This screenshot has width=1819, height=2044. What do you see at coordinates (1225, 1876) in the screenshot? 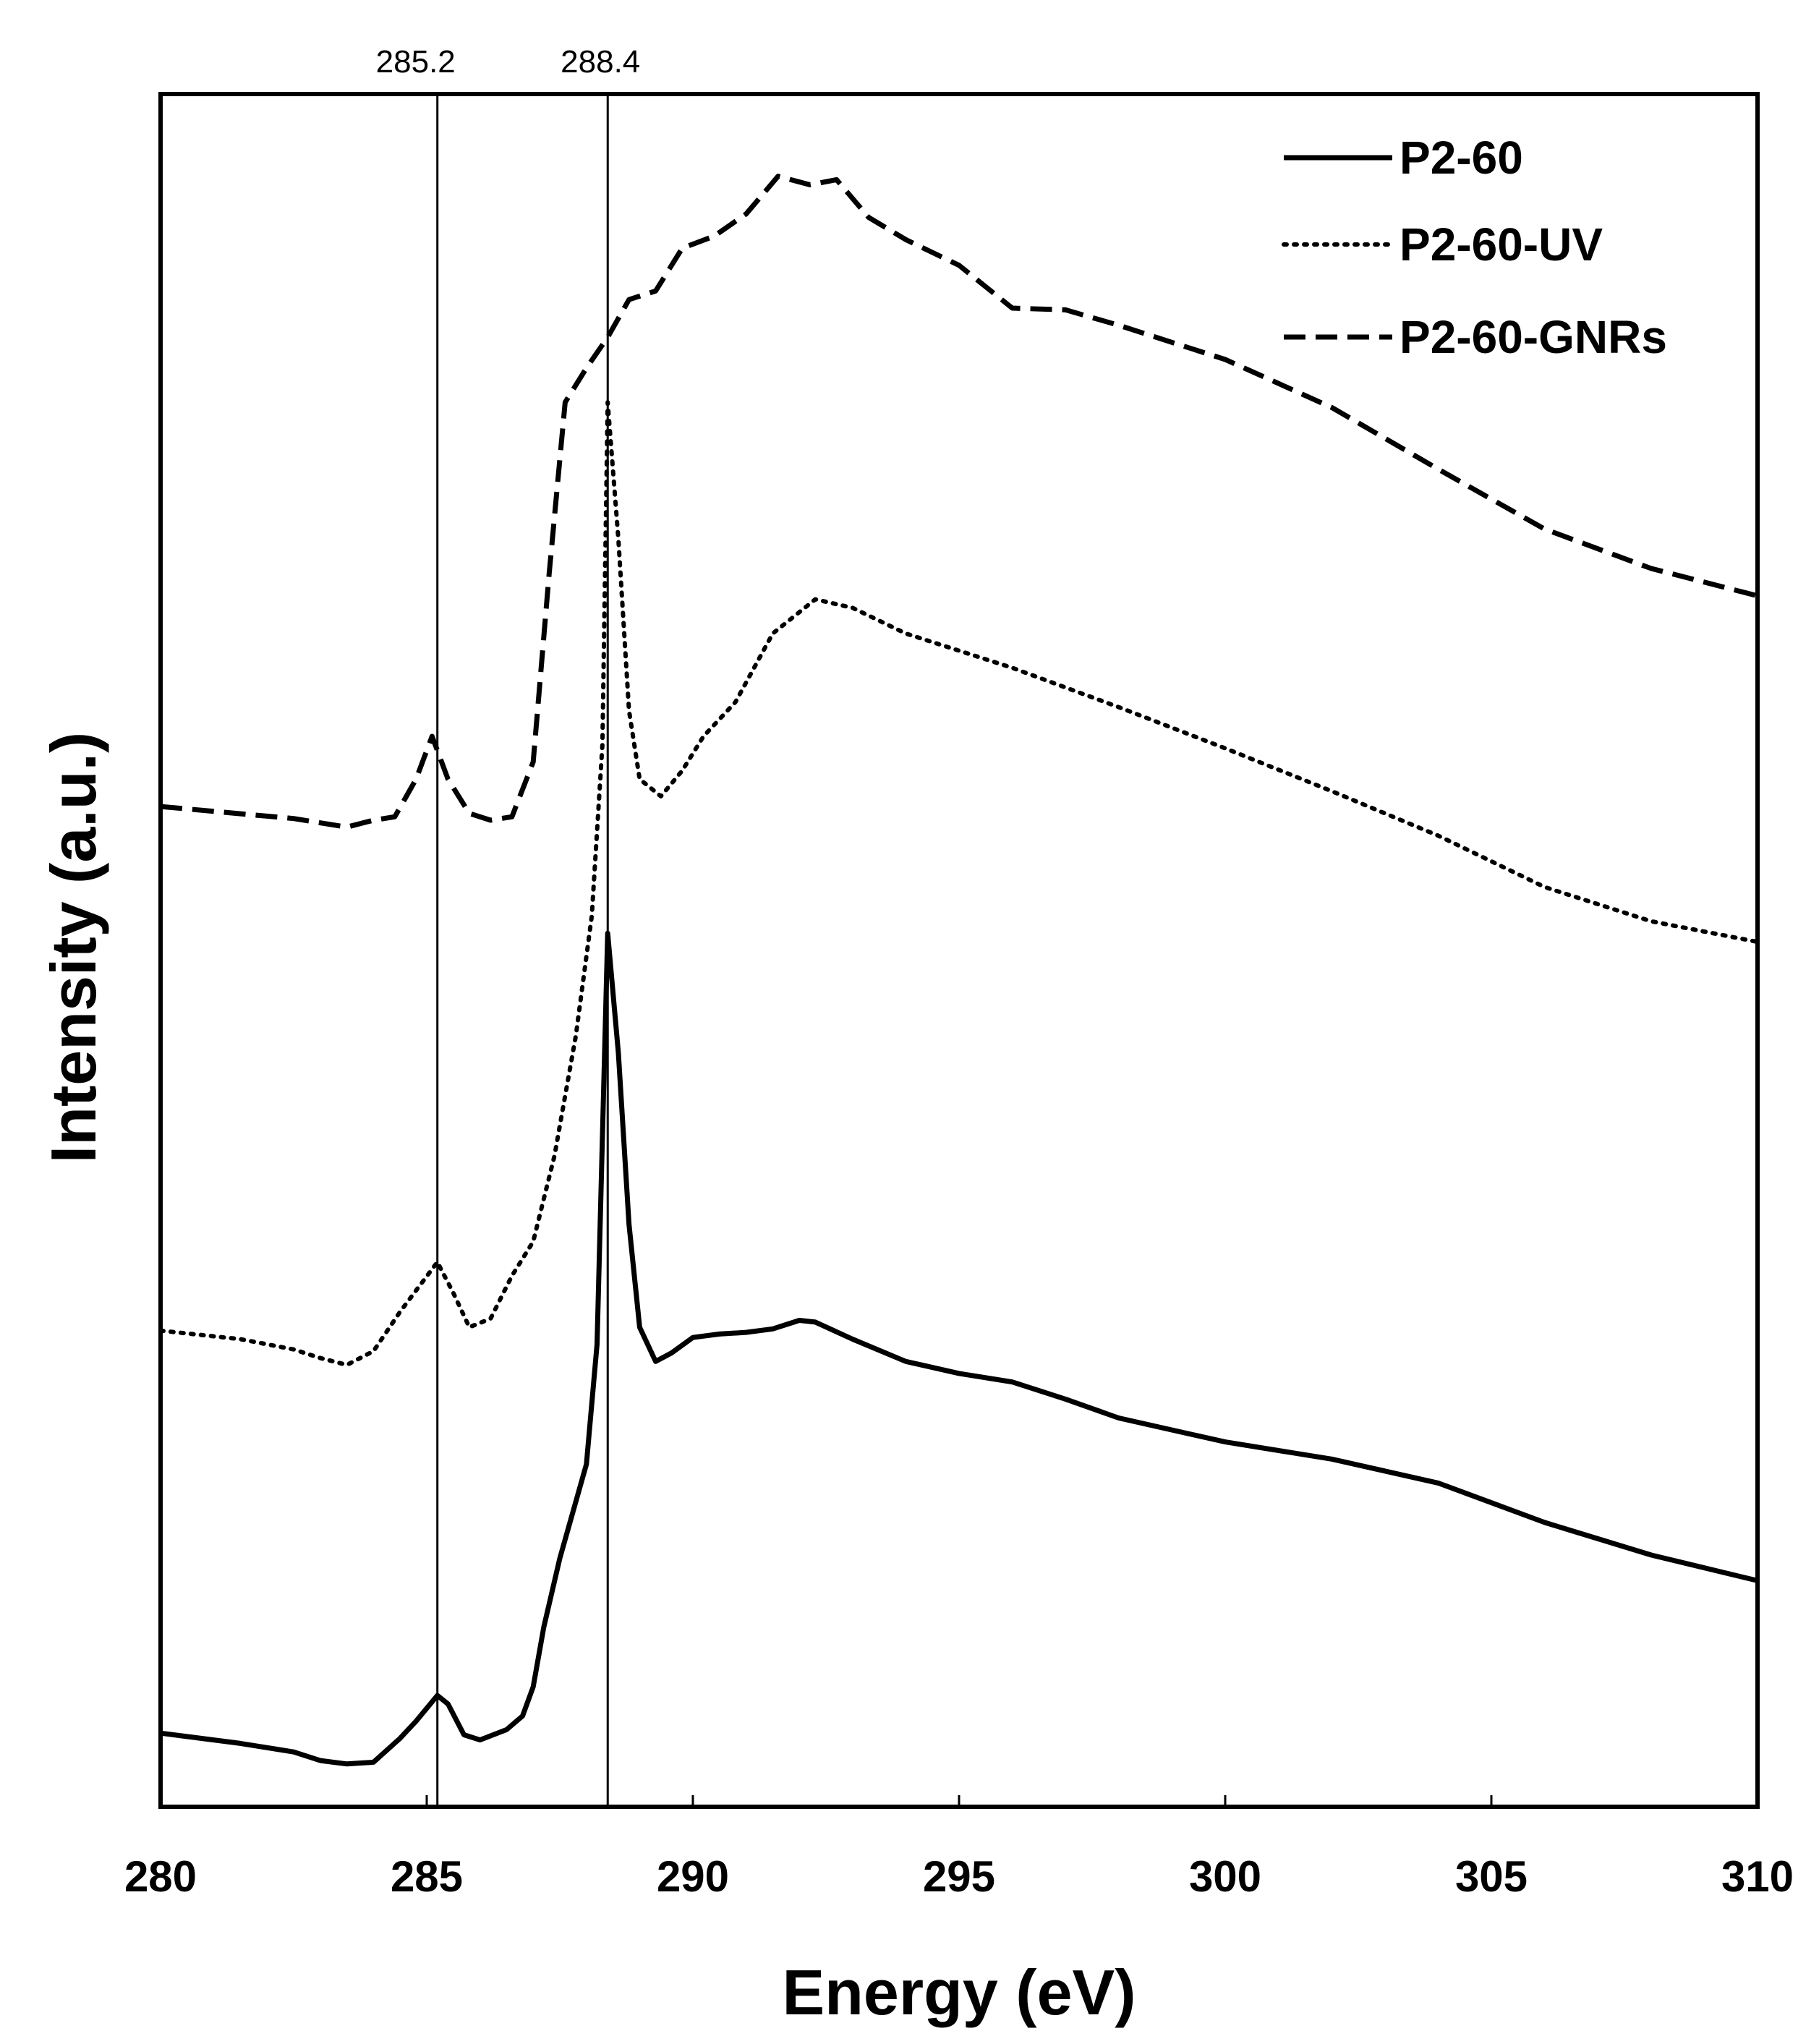
I see `x-tick-label: 300` at bounding box center [1225, 1876].